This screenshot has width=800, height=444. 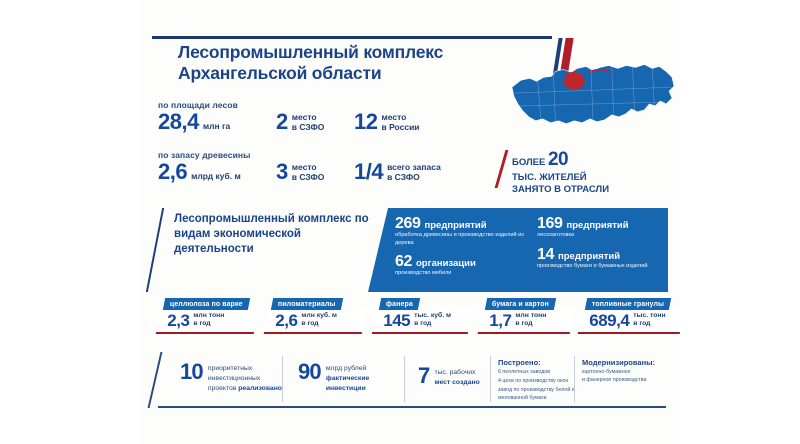 I want to click on product-chip-sawnwood: пиломатериалы 2,6 млн куб. м в год, so click(x=315, y=317).